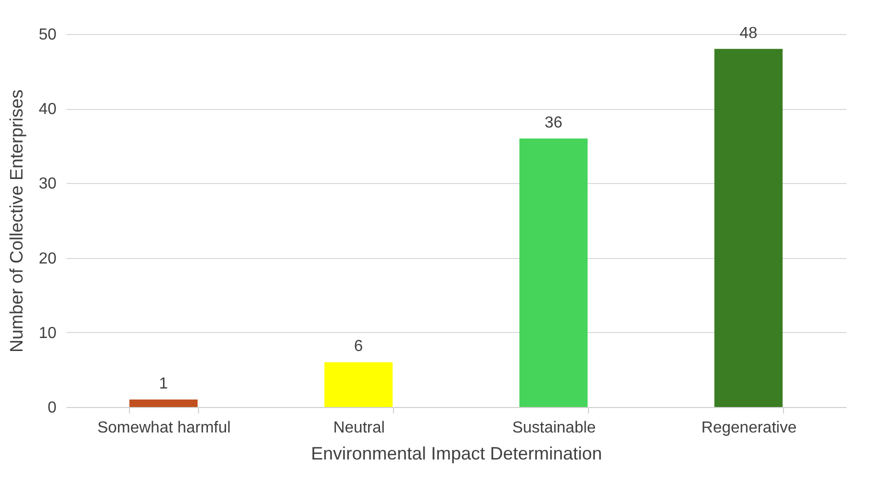 The image size is (874, 481). Describe the element at coordinates (554, 428) in the screenshot. I see `x-tick-label: Sustainable` at that location.